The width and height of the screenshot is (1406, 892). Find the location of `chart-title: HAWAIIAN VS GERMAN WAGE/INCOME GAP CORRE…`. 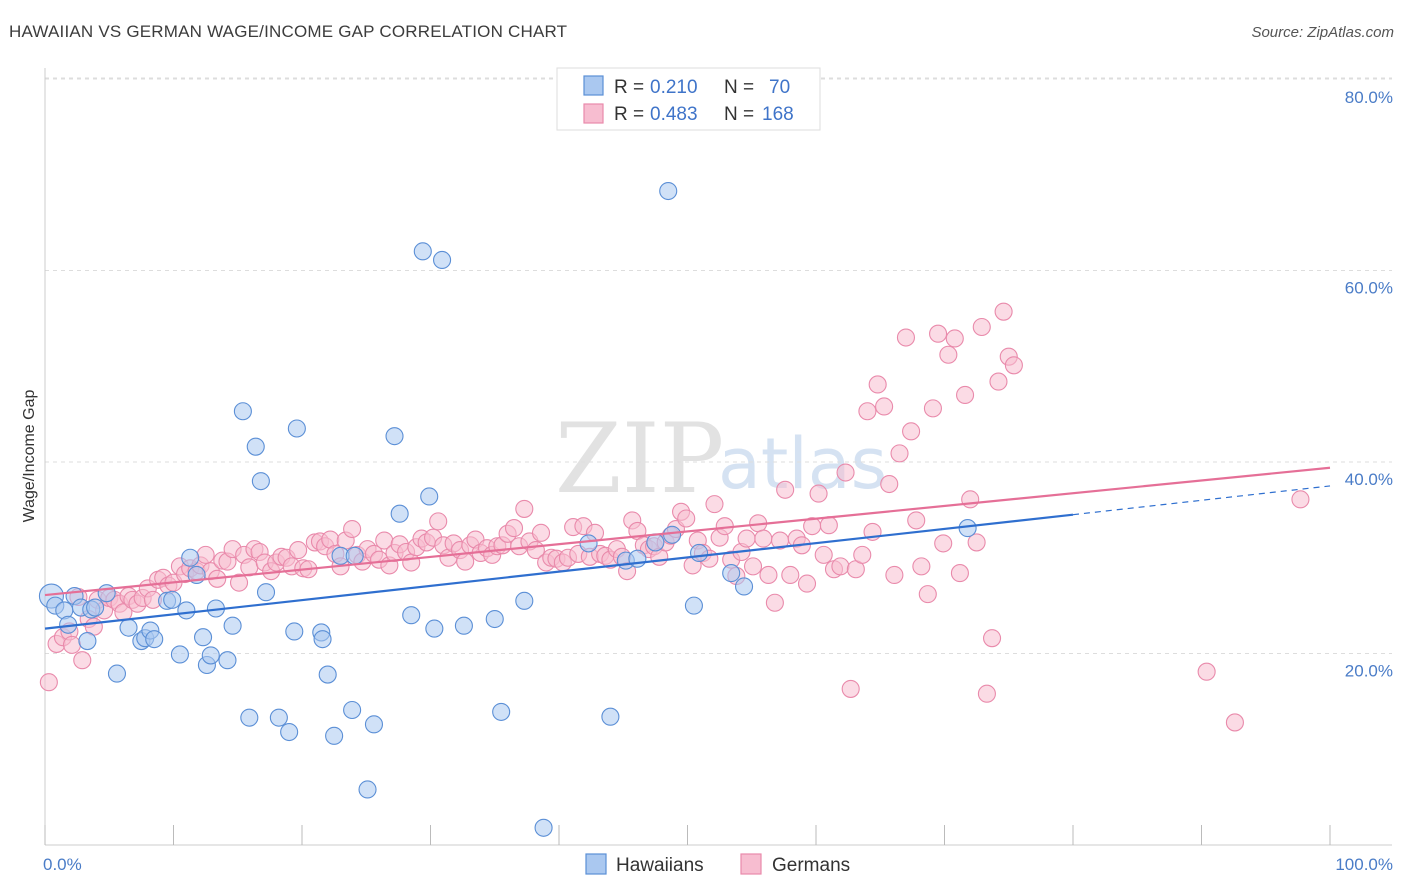

chart-title: HAWAIIAN VS GERMAN WAGE/INCOME GAP CORRE… is located at coordinates (288, 31).